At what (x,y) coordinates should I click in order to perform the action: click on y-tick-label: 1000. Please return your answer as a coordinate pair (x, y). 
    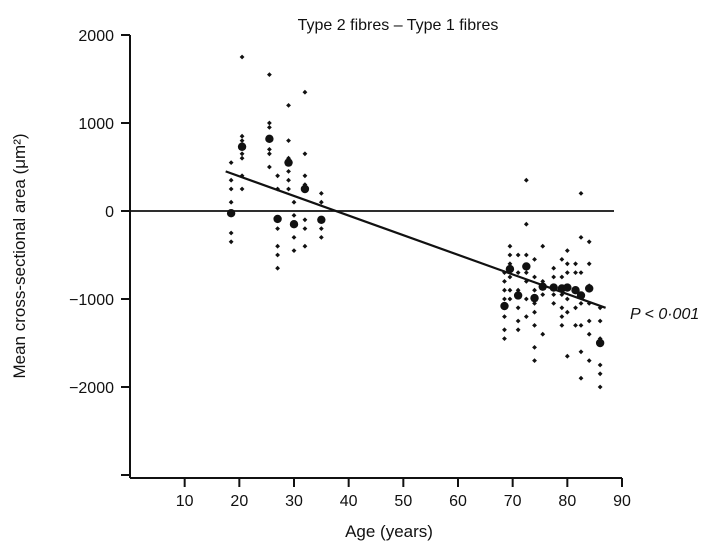
    Looking at the image, I should click on (96, 124).